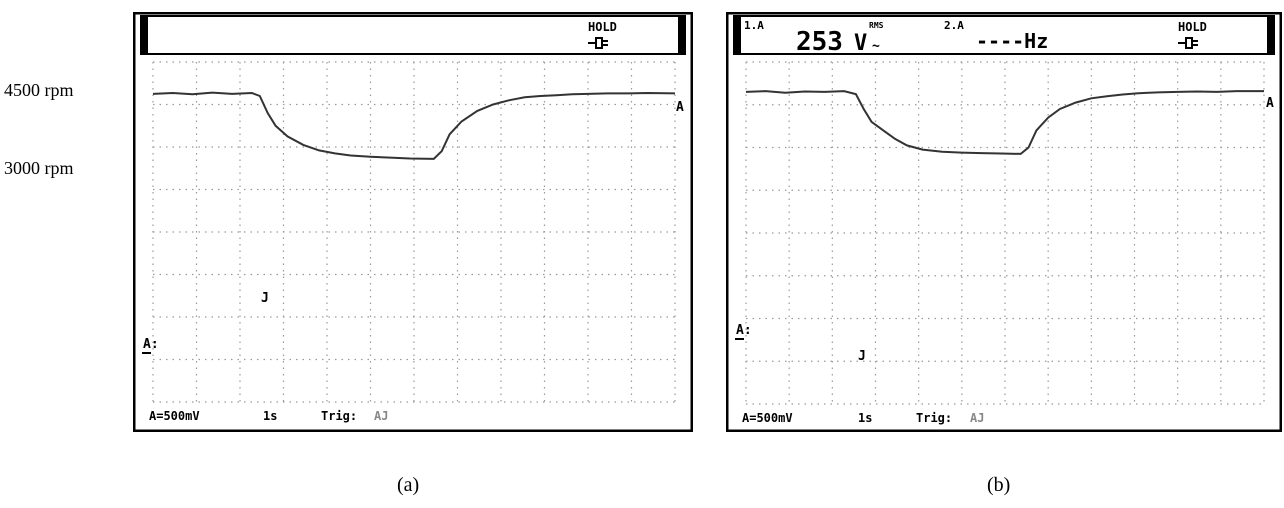 The width and height of the screenshot is (1284, 508). What do you see at coordinates (819, 42) in the screenshot?
I see `voltage-reading: 253` at bounding box center [819, 42].